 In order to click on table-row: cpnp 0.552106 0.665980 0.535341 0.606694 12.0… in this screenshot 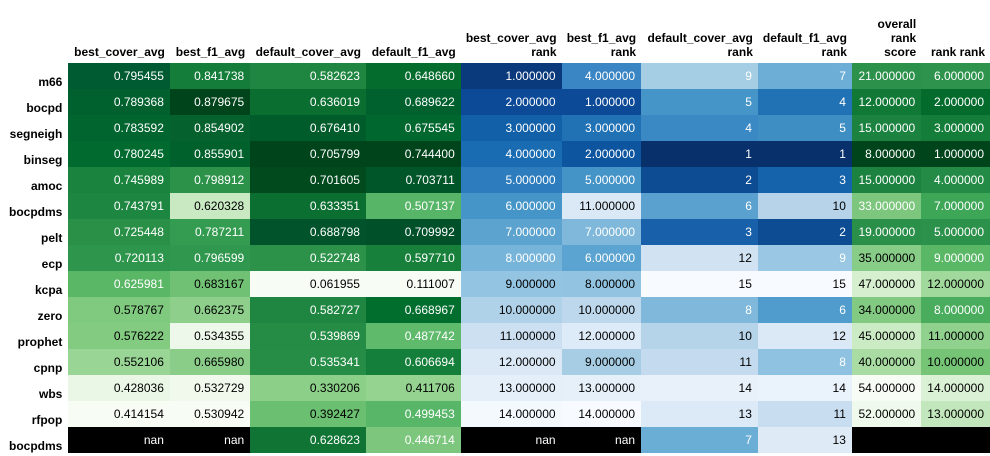, I will do `click(497, 362)`.